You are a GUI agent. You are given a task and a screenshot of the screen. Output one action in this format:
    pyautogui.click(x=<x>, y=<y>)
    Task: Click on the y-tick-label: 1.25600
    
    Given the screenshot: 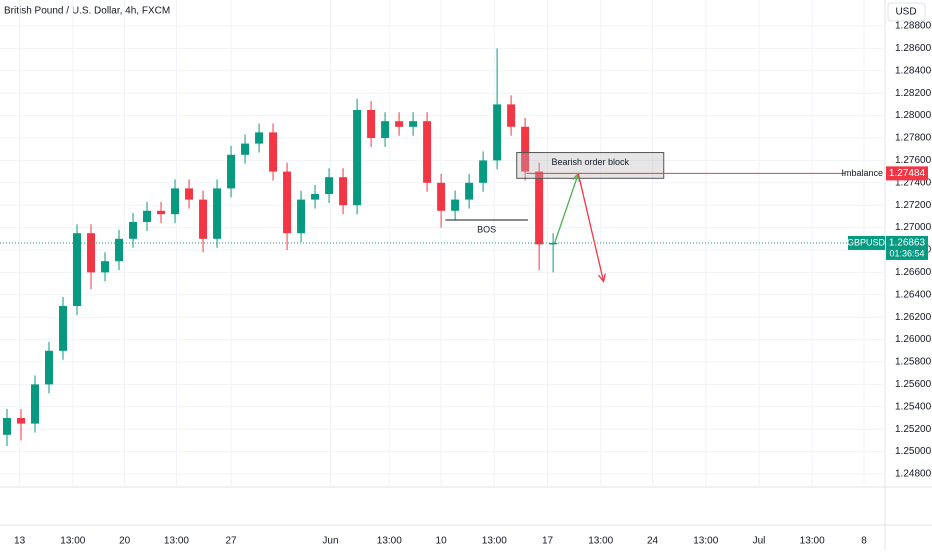 What is the action you would take?
    pyautogui.click(x=913, y=384)
    